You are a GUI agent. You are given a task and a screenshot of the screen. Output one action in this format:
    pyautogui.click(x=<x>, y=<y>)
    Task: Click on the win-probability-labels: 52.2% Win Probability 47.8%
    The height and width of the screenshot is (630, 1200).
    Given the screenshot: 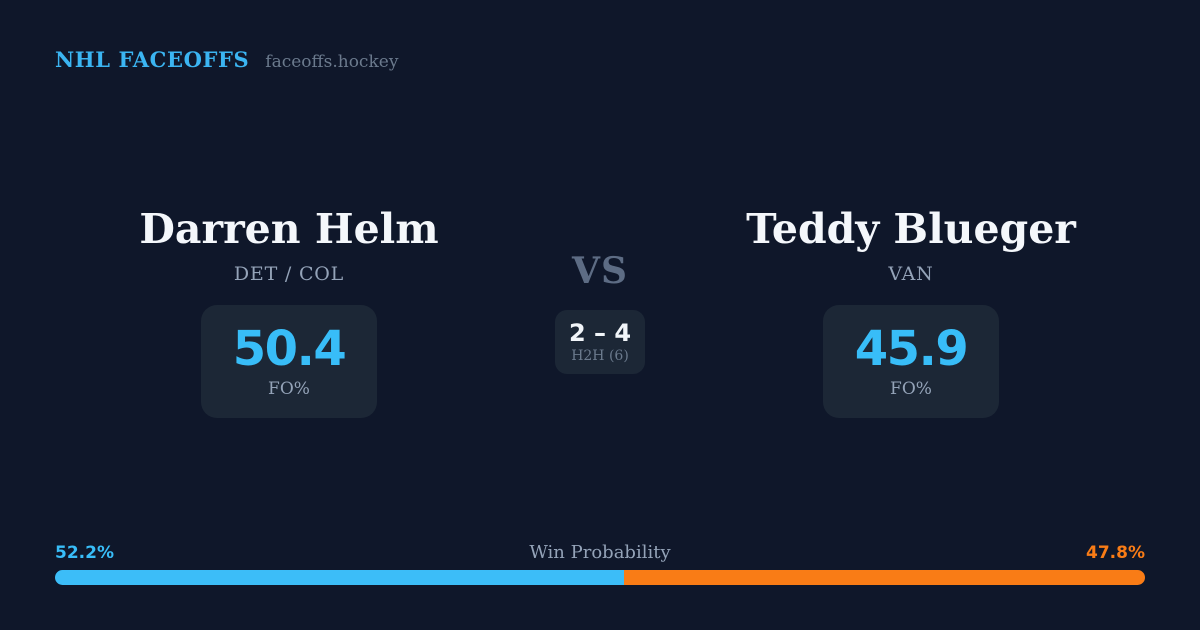 What is the action you would take?
    pyautogui.click(x=600, y=553)
    